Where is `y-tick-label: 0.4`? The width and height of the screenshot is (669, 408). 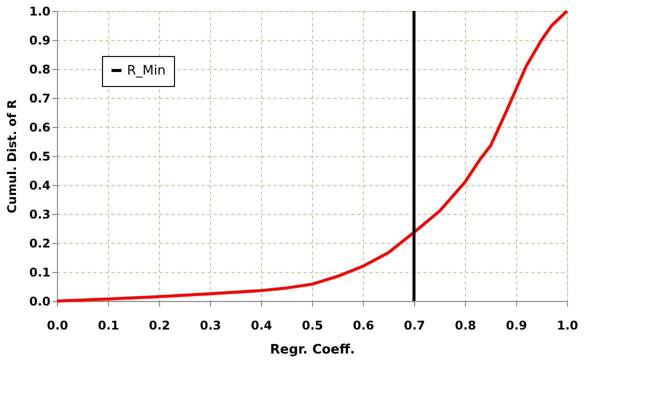
y-tick-label: 0.4 is located at coordinates (39, 185).